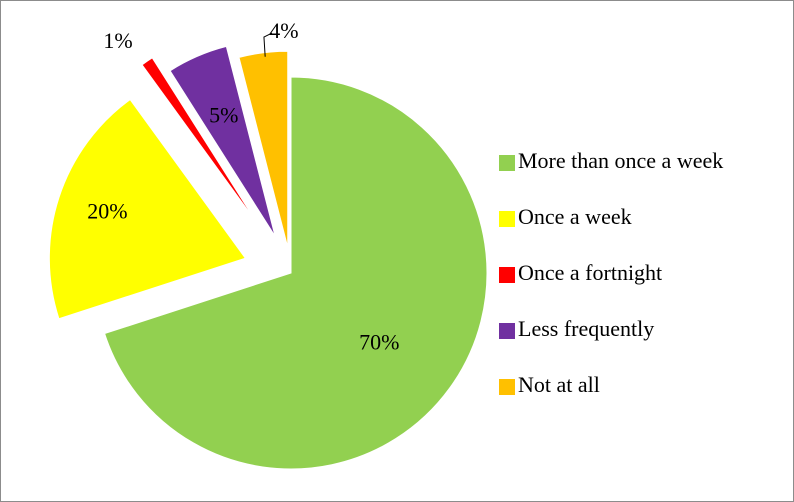  Describe the element at coordinates (507, 163) in the screenshot. I see `legend-swatch-more-than-once-a-week` at that location.